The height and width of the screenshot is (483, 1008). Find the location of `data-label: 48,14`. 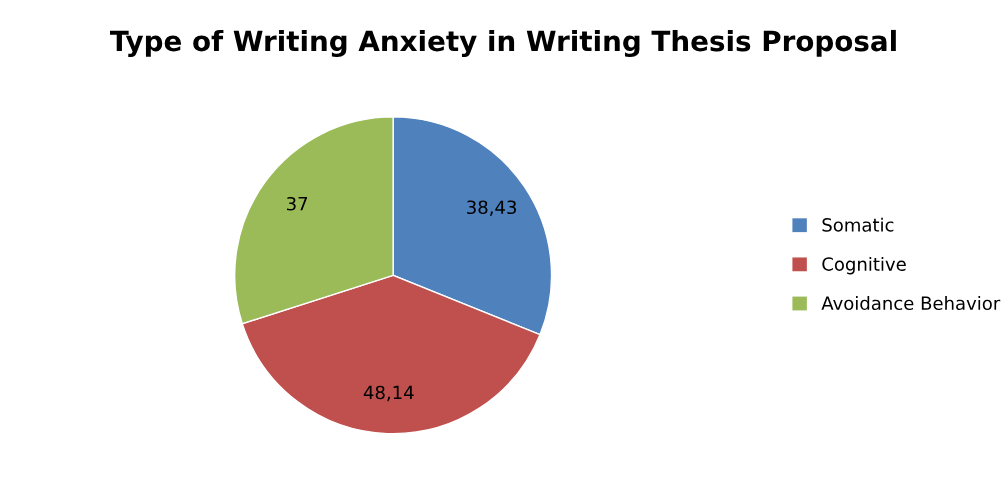

data-label: 48,14 is located at coordinates (388, 393).